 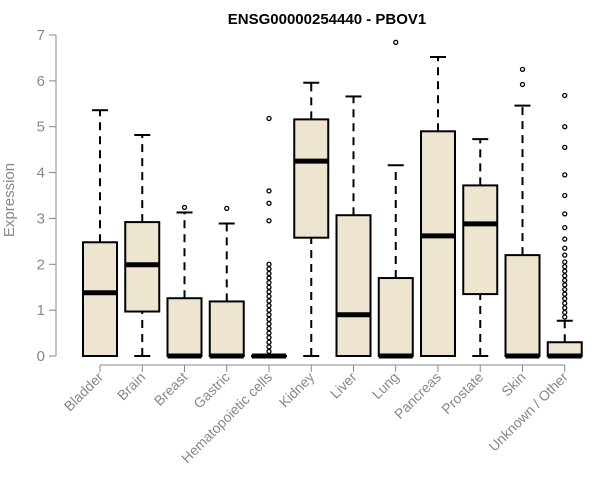 What do you see at coordinates (513, 384) in the screenshot?
I see `x-tick-label: Skin` at bounding box center [513, 384].